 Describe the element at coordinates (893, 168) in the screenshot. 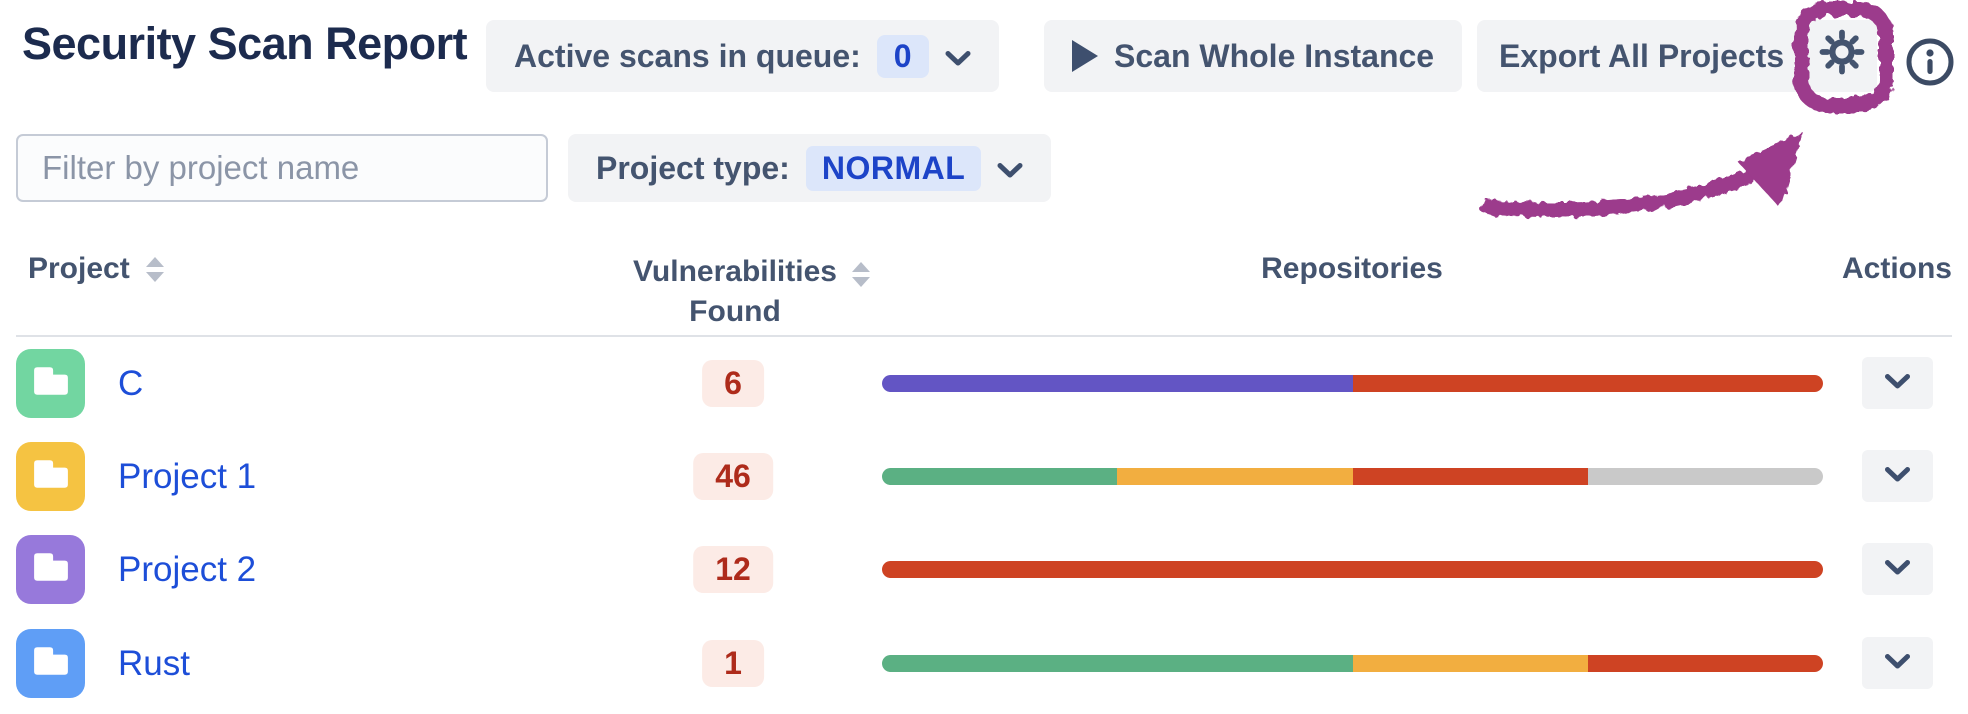

I see `project-type-value-badge: NORMAL` at that location.